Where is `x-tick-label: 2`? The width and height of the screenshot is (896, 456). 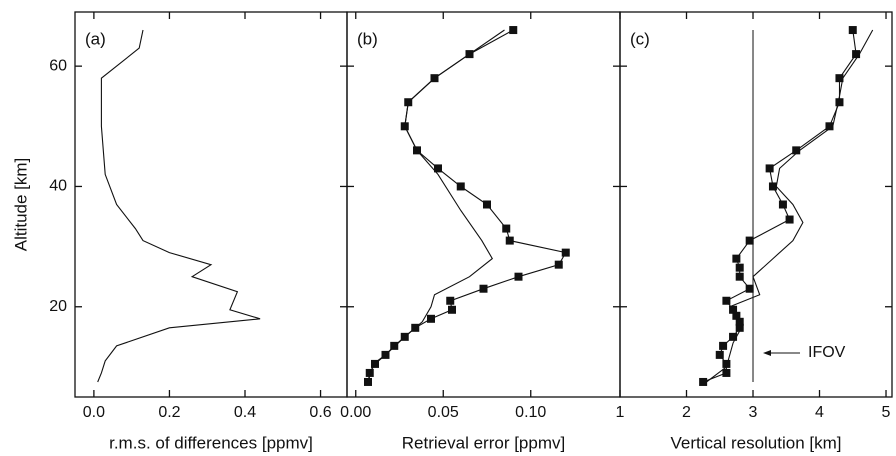
x-tick-label: 2 is located at coordinates (686, 412).